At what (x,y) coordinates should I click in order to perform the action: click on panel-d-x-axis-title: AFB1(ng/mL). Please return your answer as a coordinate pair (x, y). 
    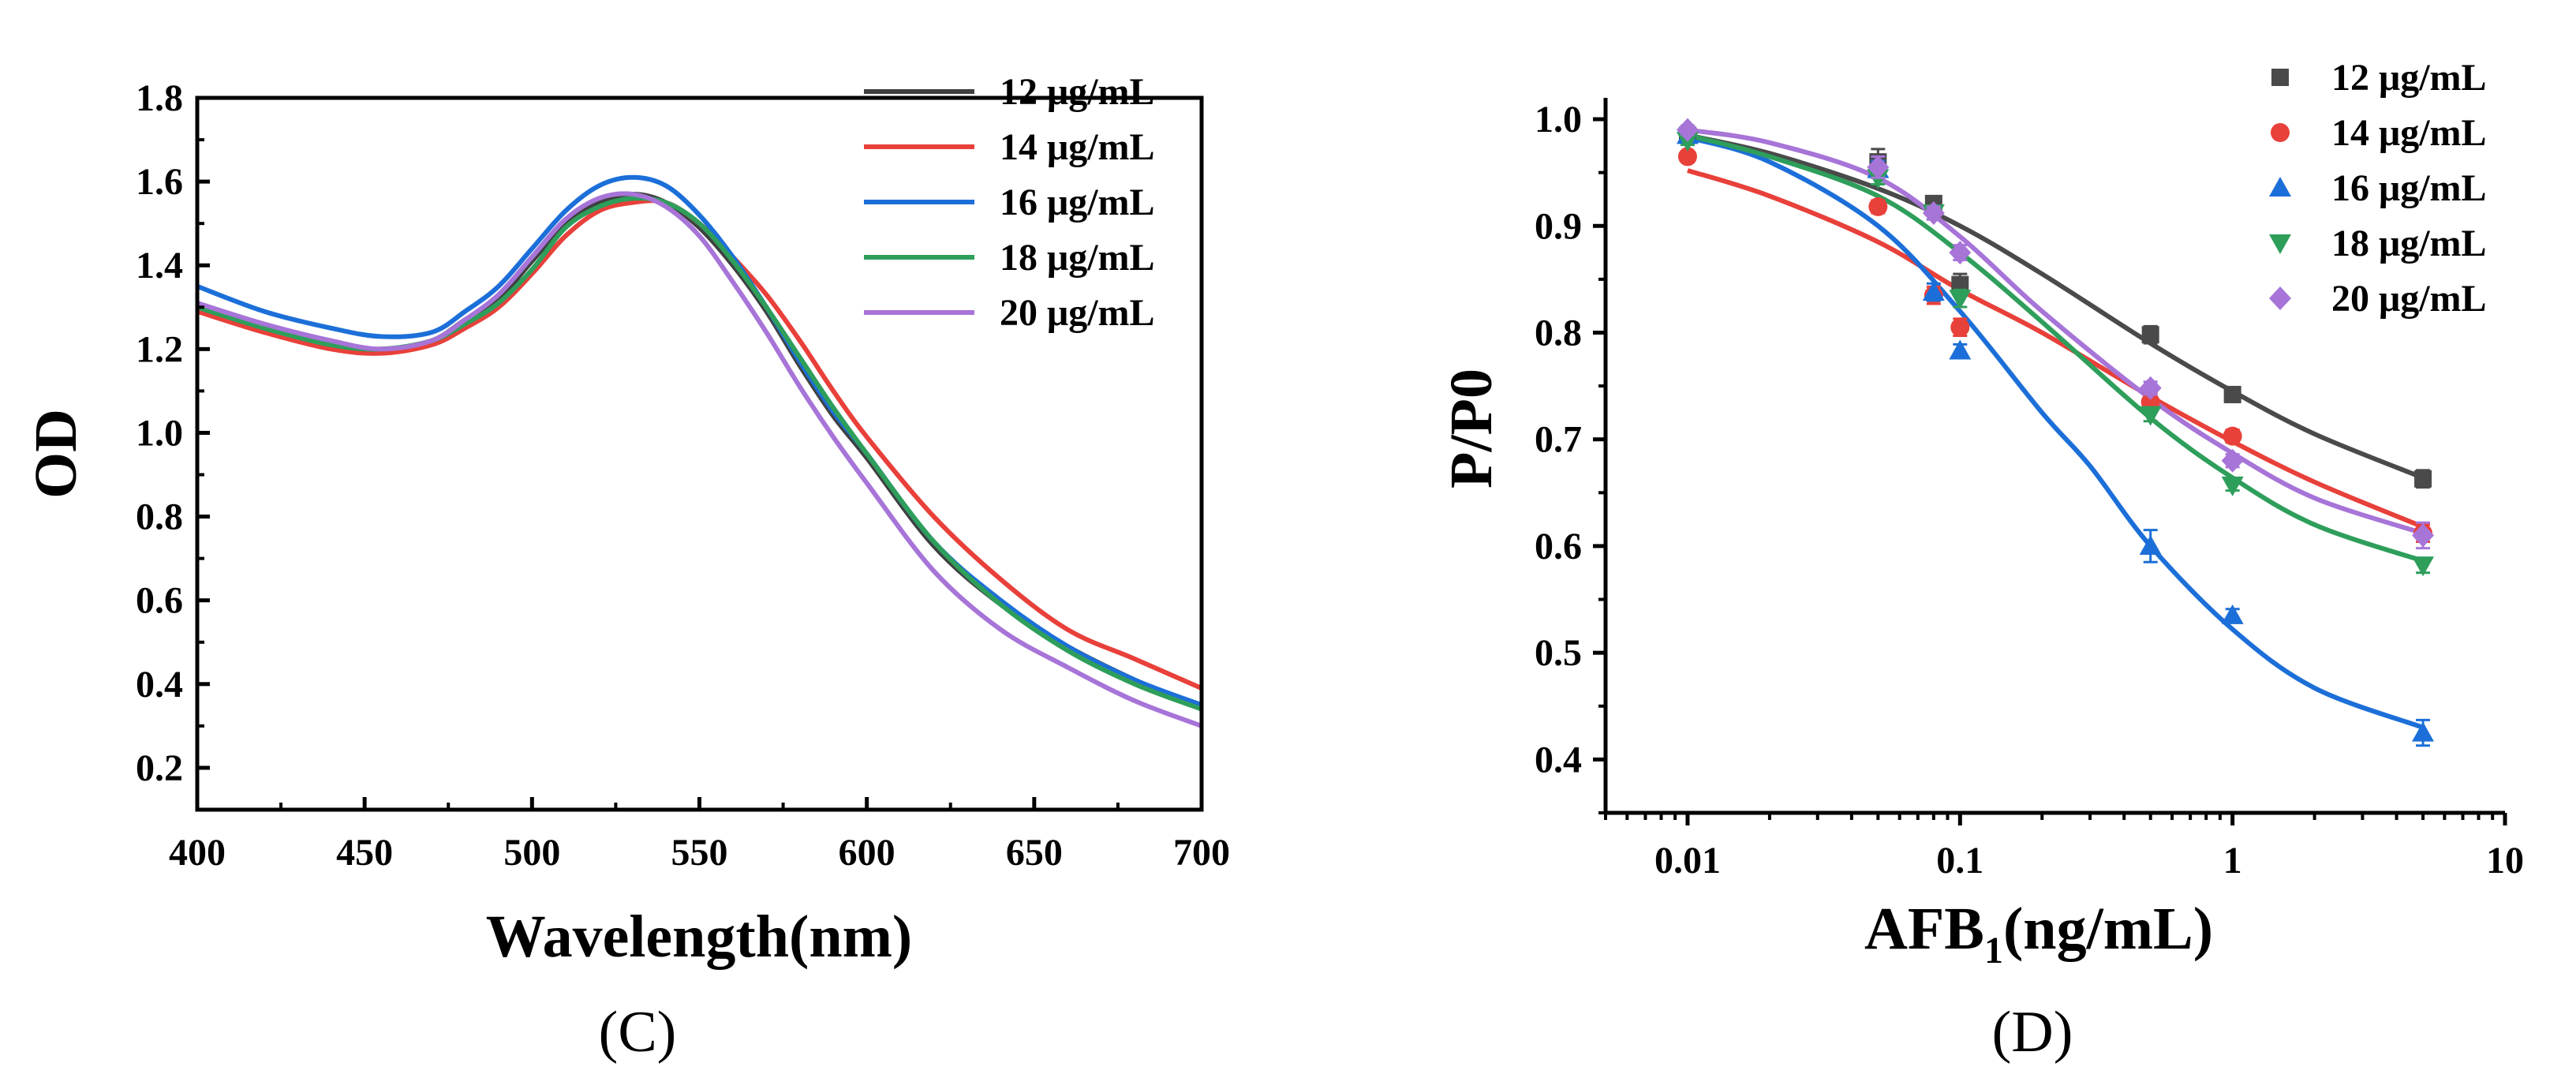
    Looking at the image, I should click on (2039, 933).